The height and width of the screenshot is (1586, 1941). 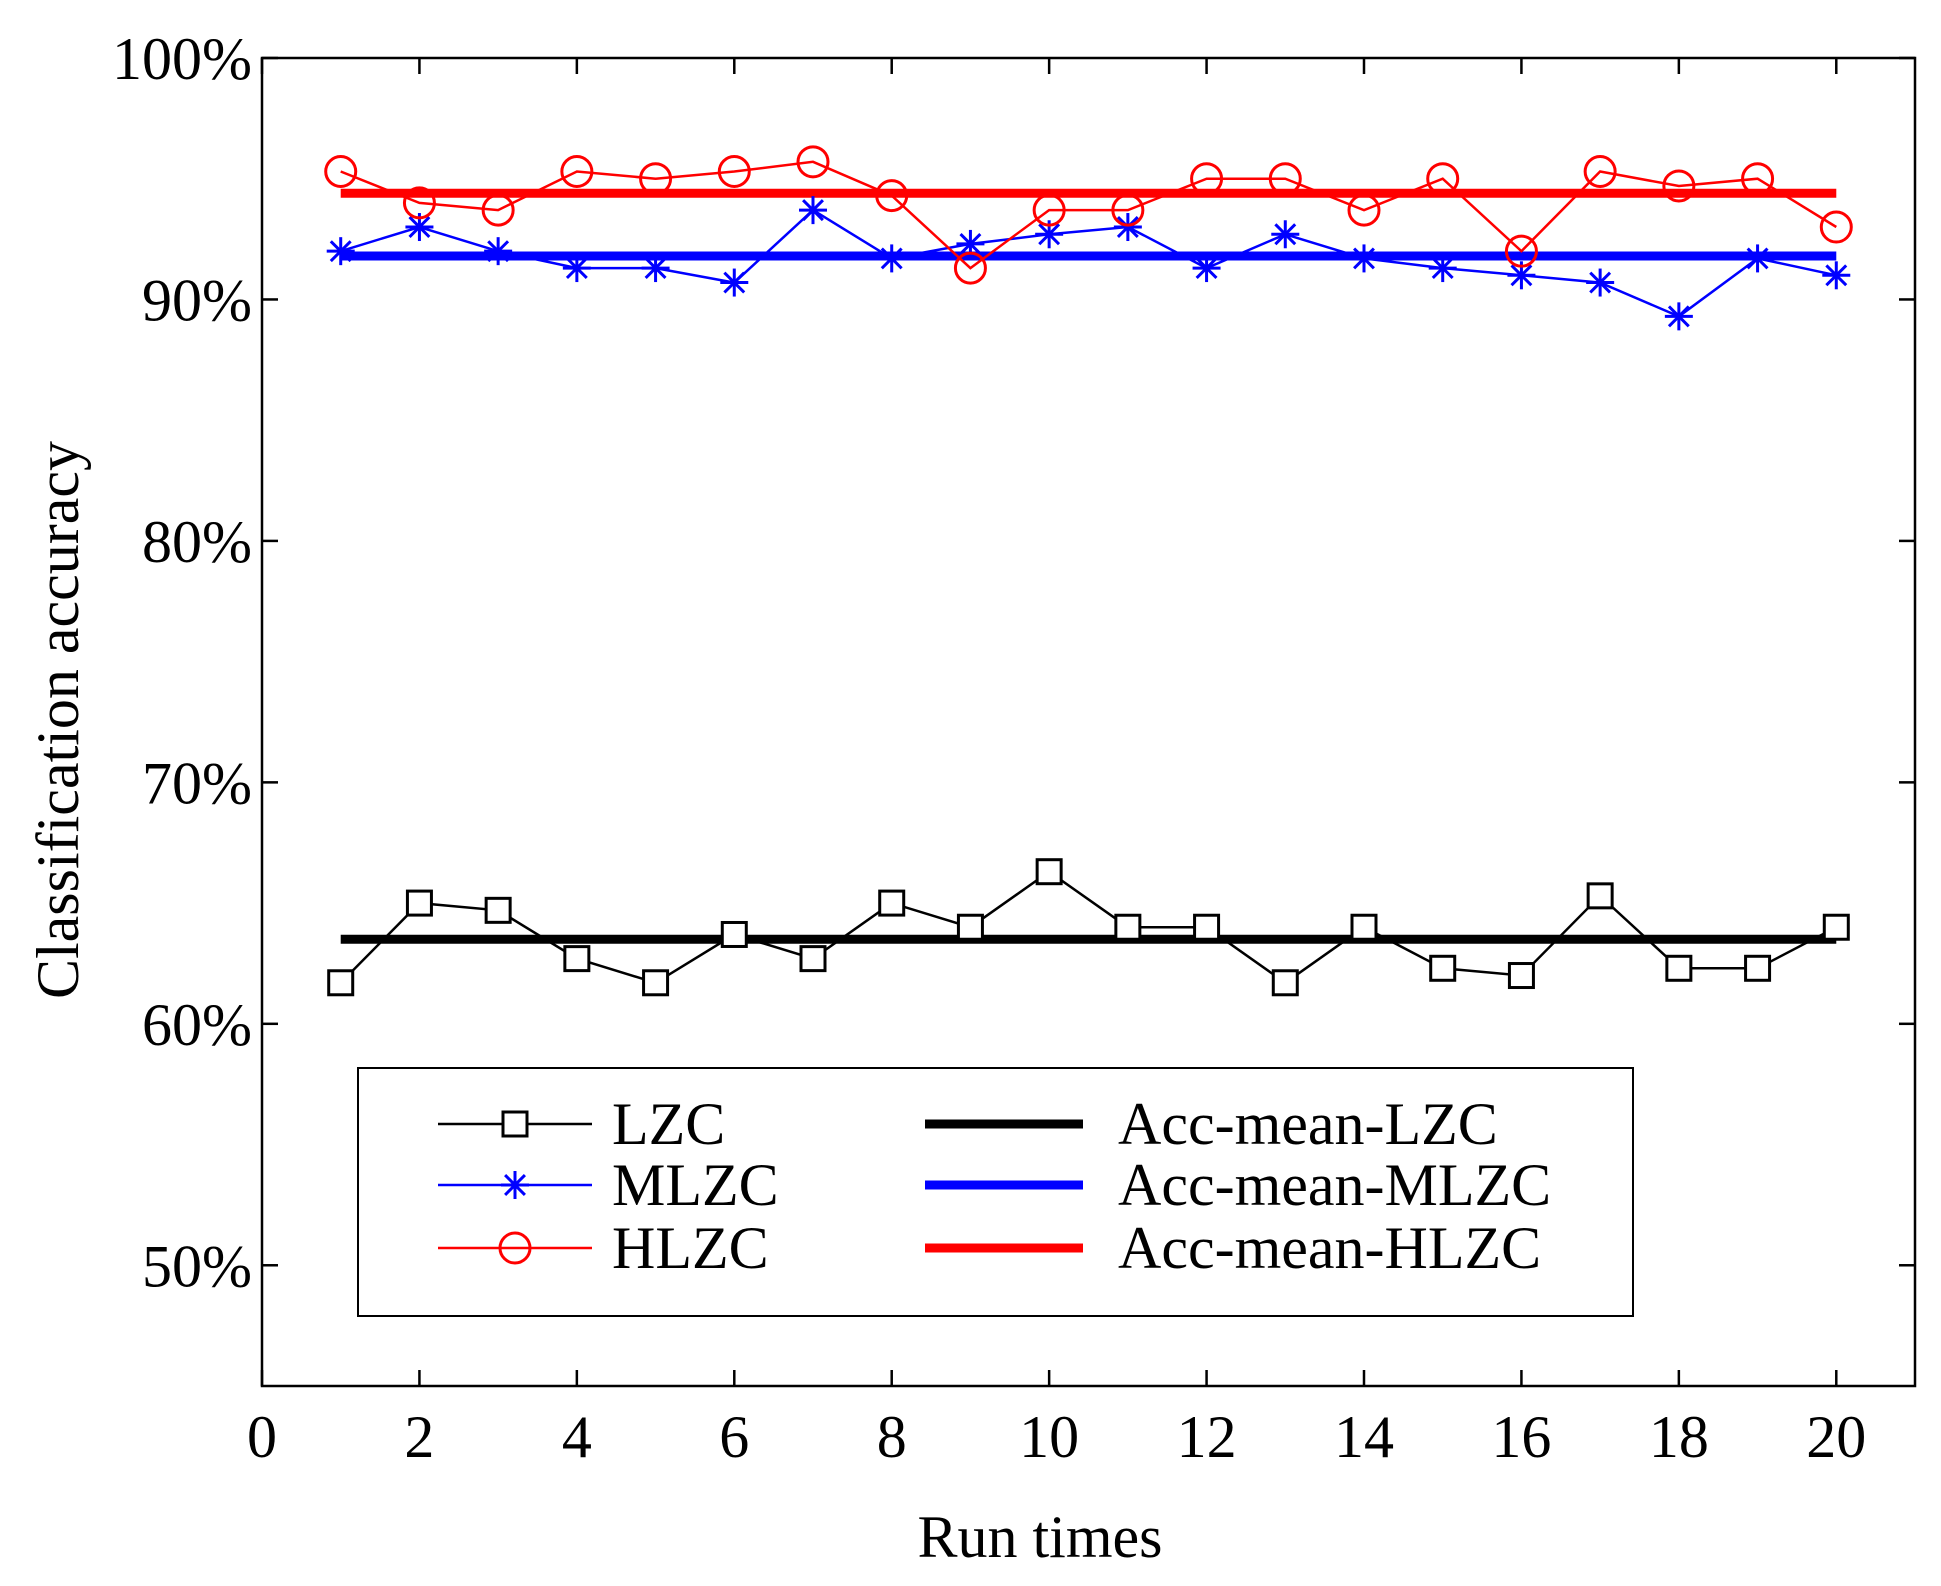 What do you see at coordinates (1308, 1124) in the screenshot?
I see `legend-label-acc-mean-lzc: Acc-mean-LZC` at bounding box center [1308, 1124].